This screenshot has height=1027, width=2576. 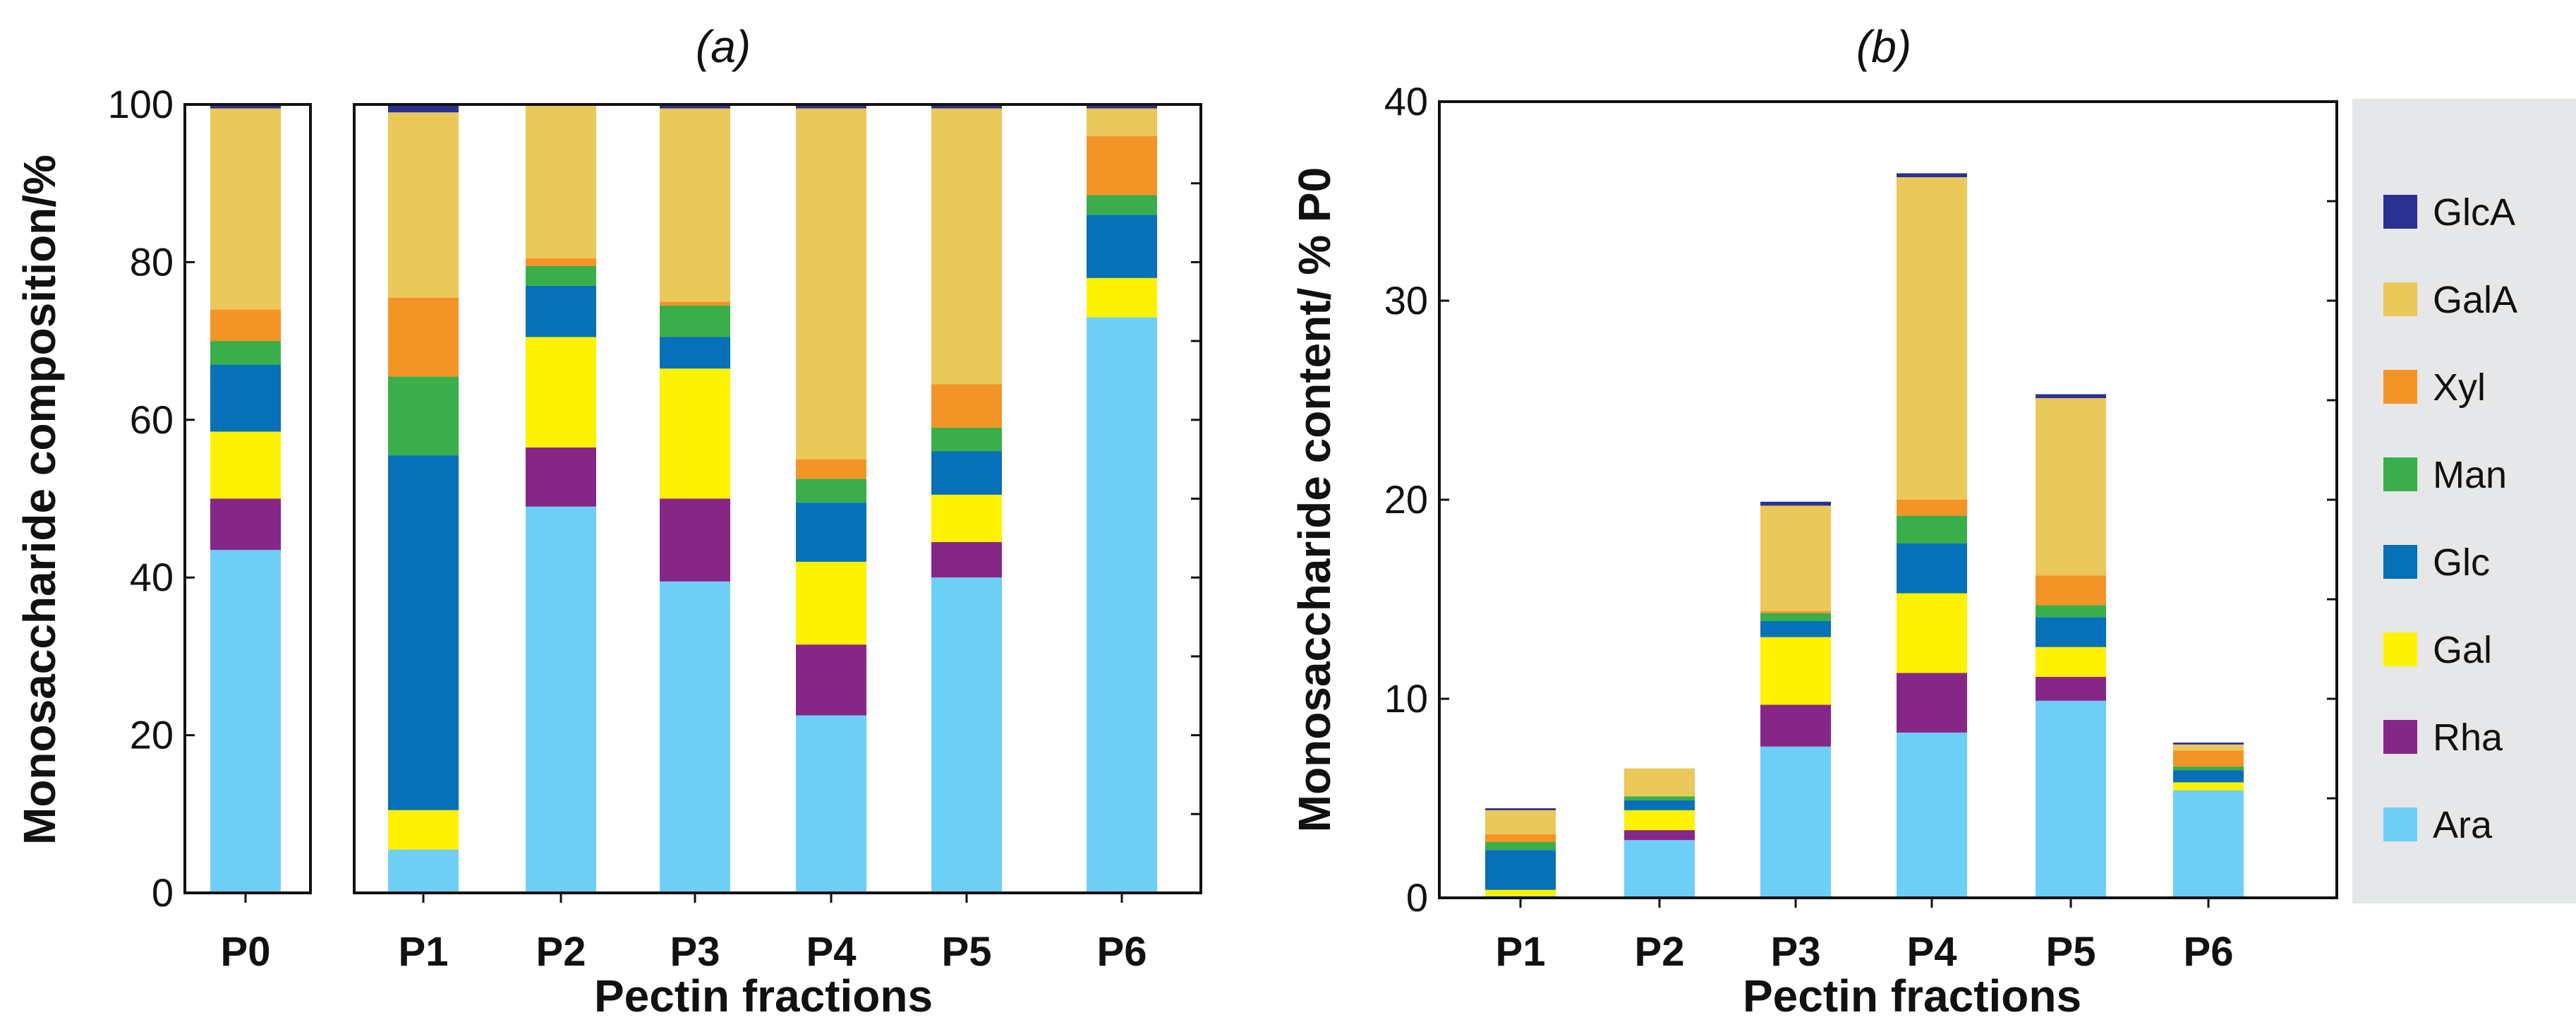 What do you see at coordinates (2468, 738) in the screenshot?
I see `legend-label-rha: Rha` at bounding box center [2468, 738].